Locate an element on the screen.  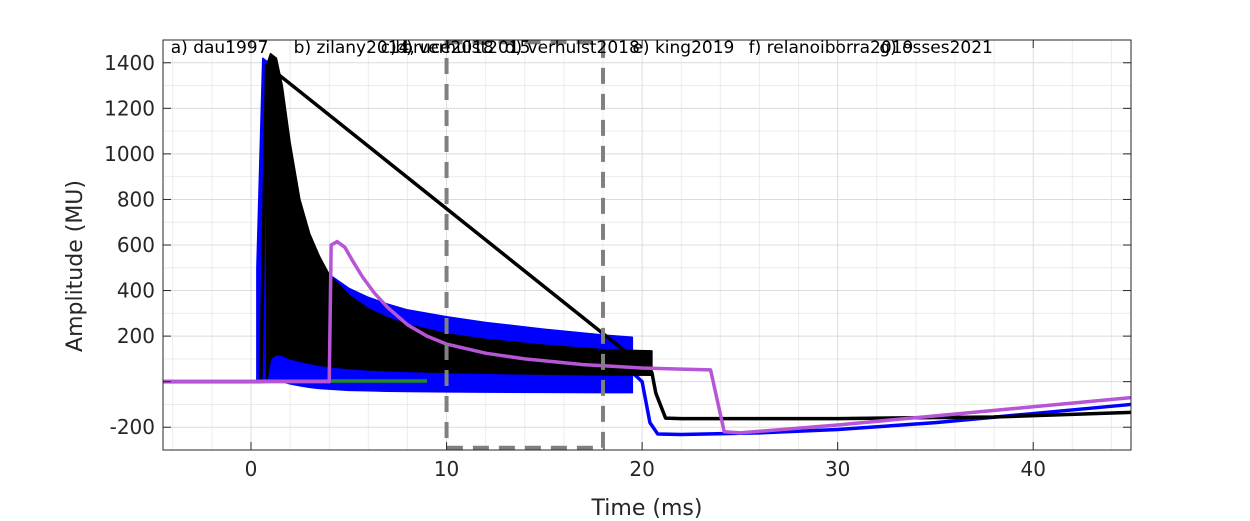
panel-label: b) verhulst2015 is located at coordinates (462, 48).